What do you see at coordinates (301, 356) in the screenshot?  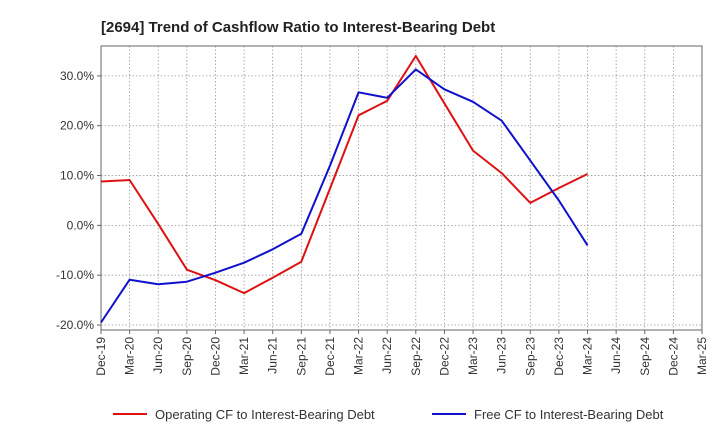 I see `x-tick-label: Sep-21` at bounding box center [301, 356].